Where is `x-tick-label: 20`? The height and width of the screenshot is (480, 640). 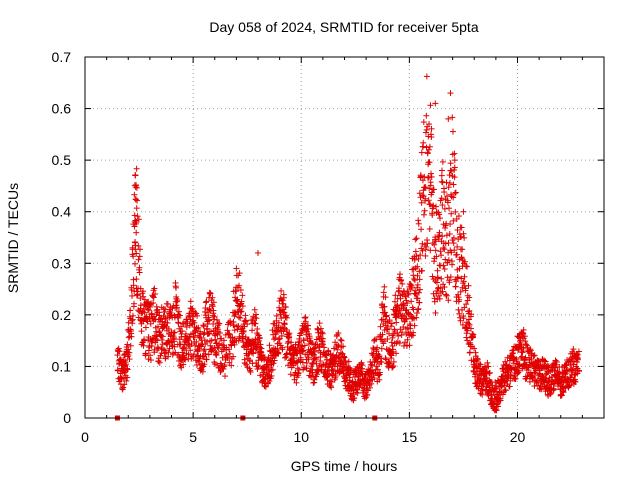
x-tick-label: 20 is located at coordinates (518, 437).